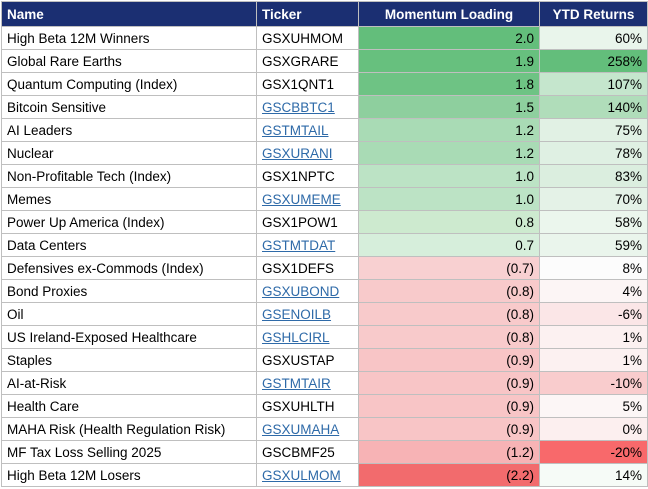 This screenshot has width=648, height=489. Describe the element at coordinates (299, 245) in the screenshot. I see `ticker-link: GSTMTDAT` at that location.